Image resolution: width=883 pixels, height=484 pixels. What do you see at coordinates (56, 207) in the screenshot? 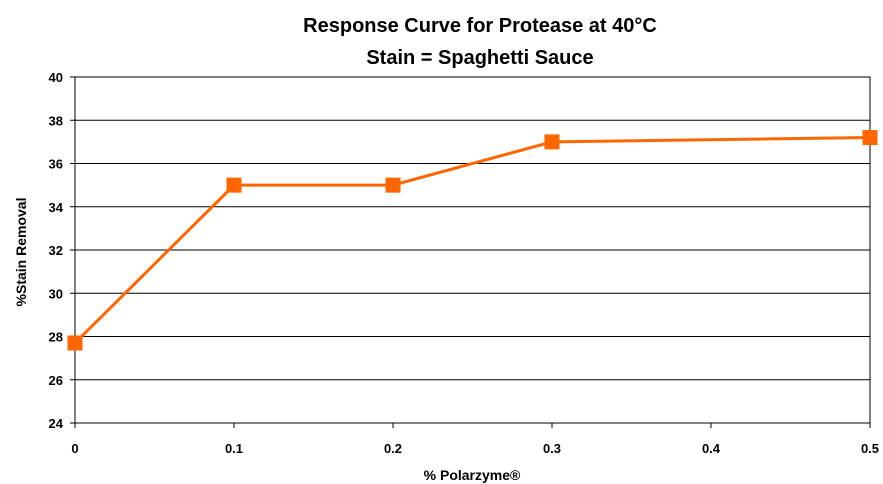
I see `y-tick-label: 34` at bounding box center [56, 207].